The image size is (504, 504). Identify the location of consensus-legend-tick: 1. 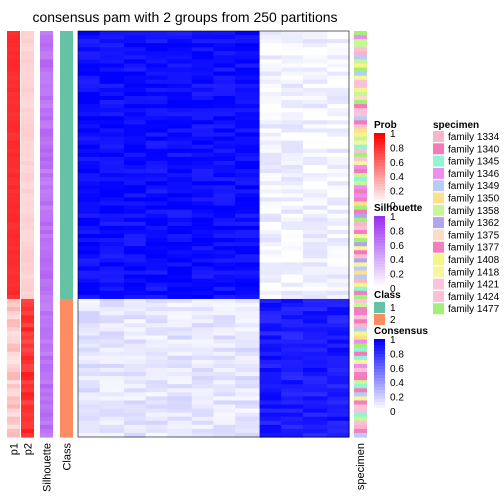
(393, 340).